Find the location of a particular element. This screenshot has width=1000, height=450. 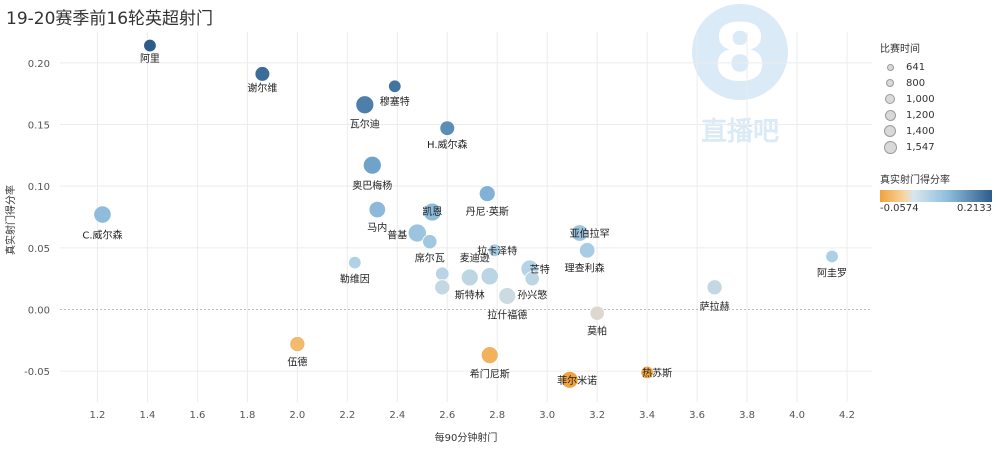

point-label: 莫帕 is located at coordinates (597, 330).